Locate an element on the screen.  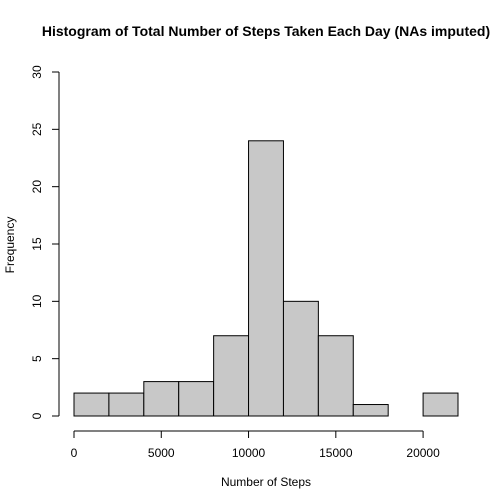
x-tick-label: 0 is located at coordinates (74, 453).